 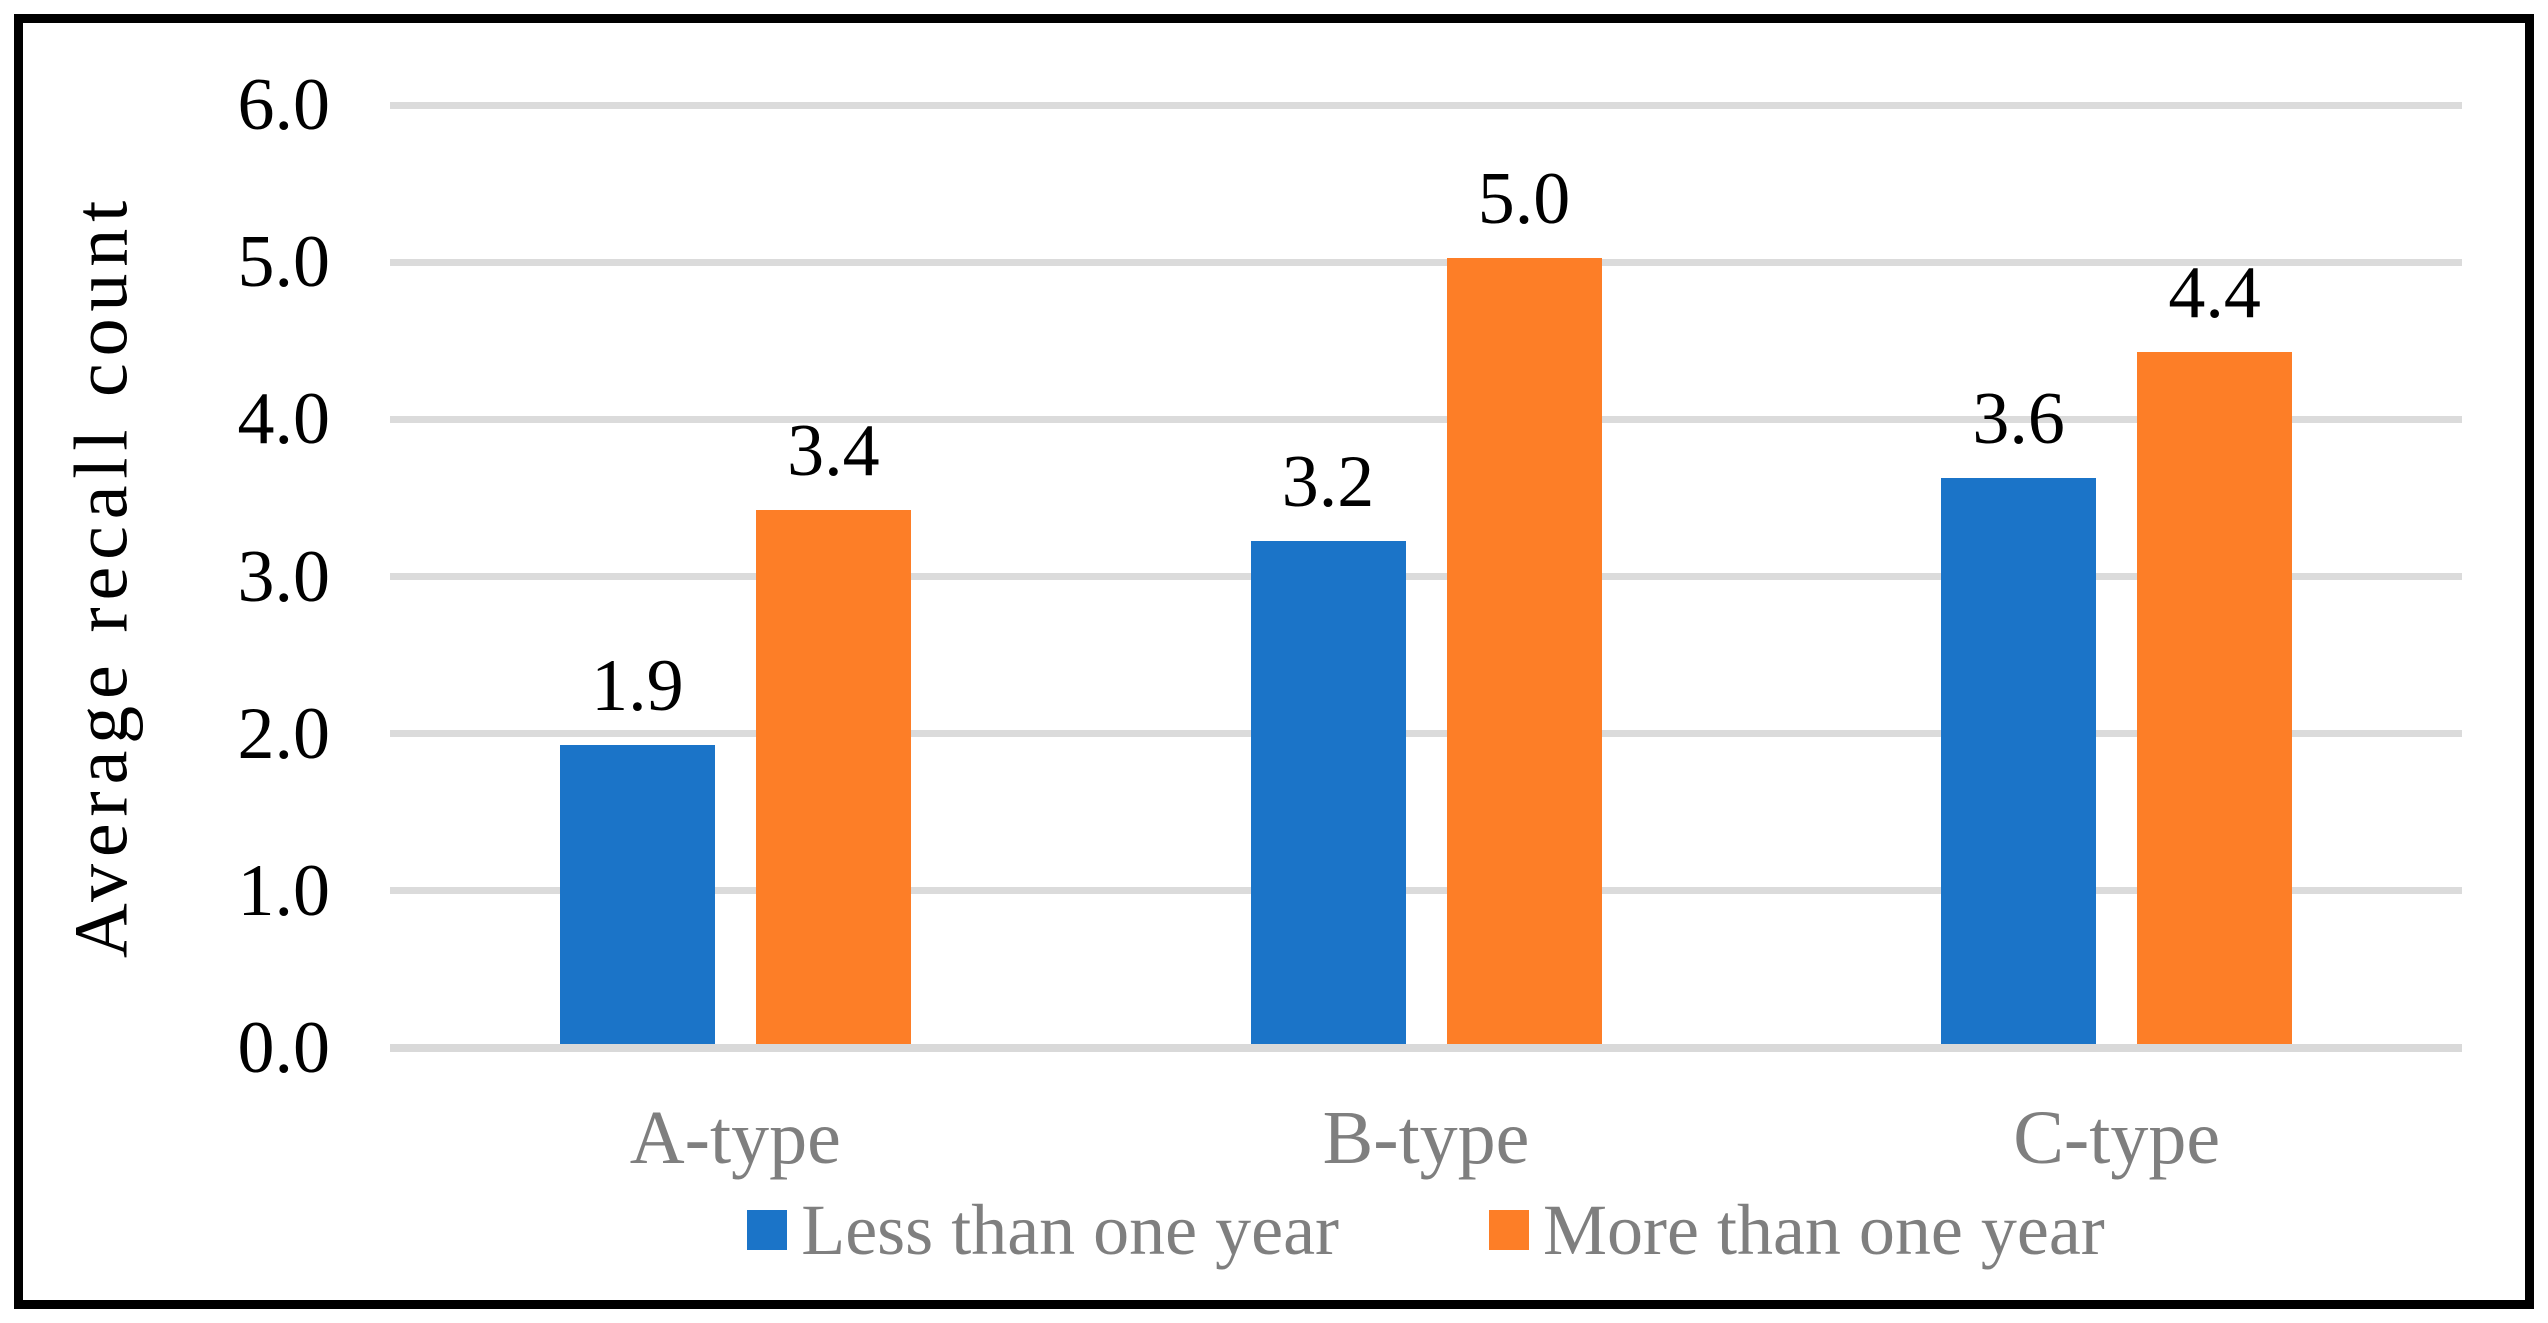 What do you see at coordinates (637, 686) in the screenshot?
I see `value-label-A-type-series-1: 1.9` at bounding box center [637, 686].